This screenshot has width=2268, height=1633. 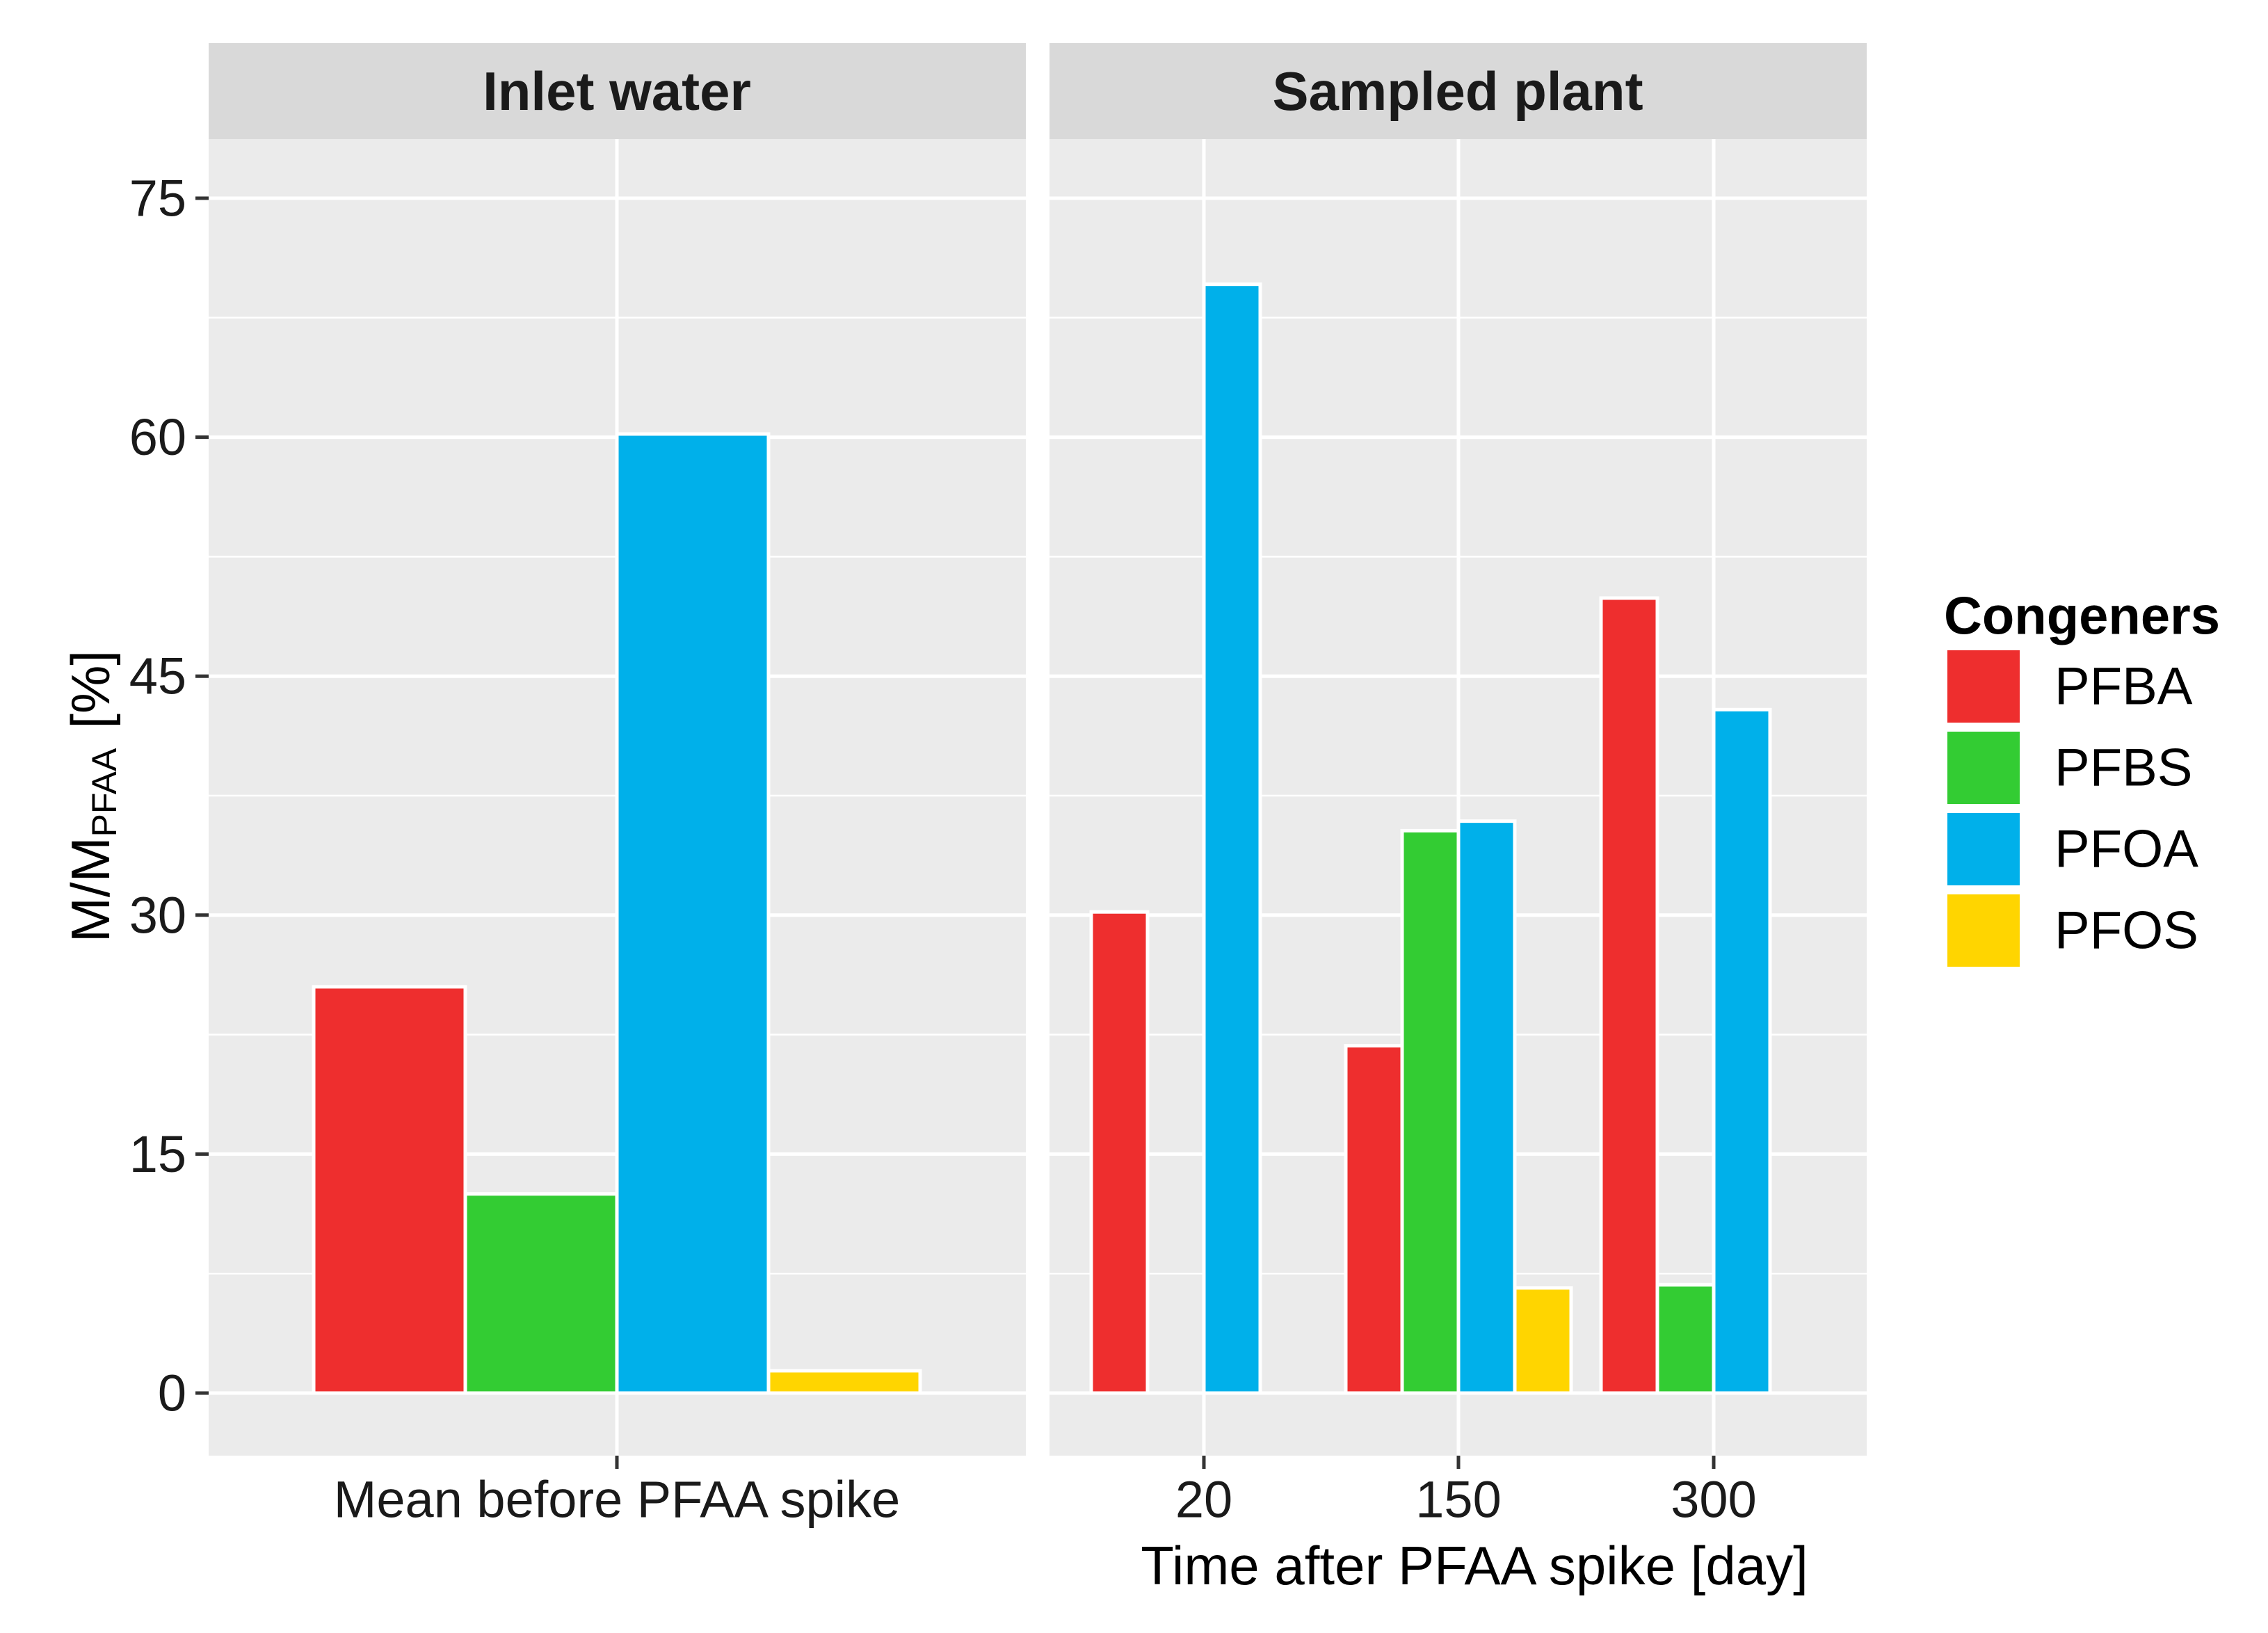 What do you see at coordinates (390, 1190) in the screenshot?
I see `bar-inlet-water-pfba-mean-before-pfaa-spike` at bounding box center [390, 1190].